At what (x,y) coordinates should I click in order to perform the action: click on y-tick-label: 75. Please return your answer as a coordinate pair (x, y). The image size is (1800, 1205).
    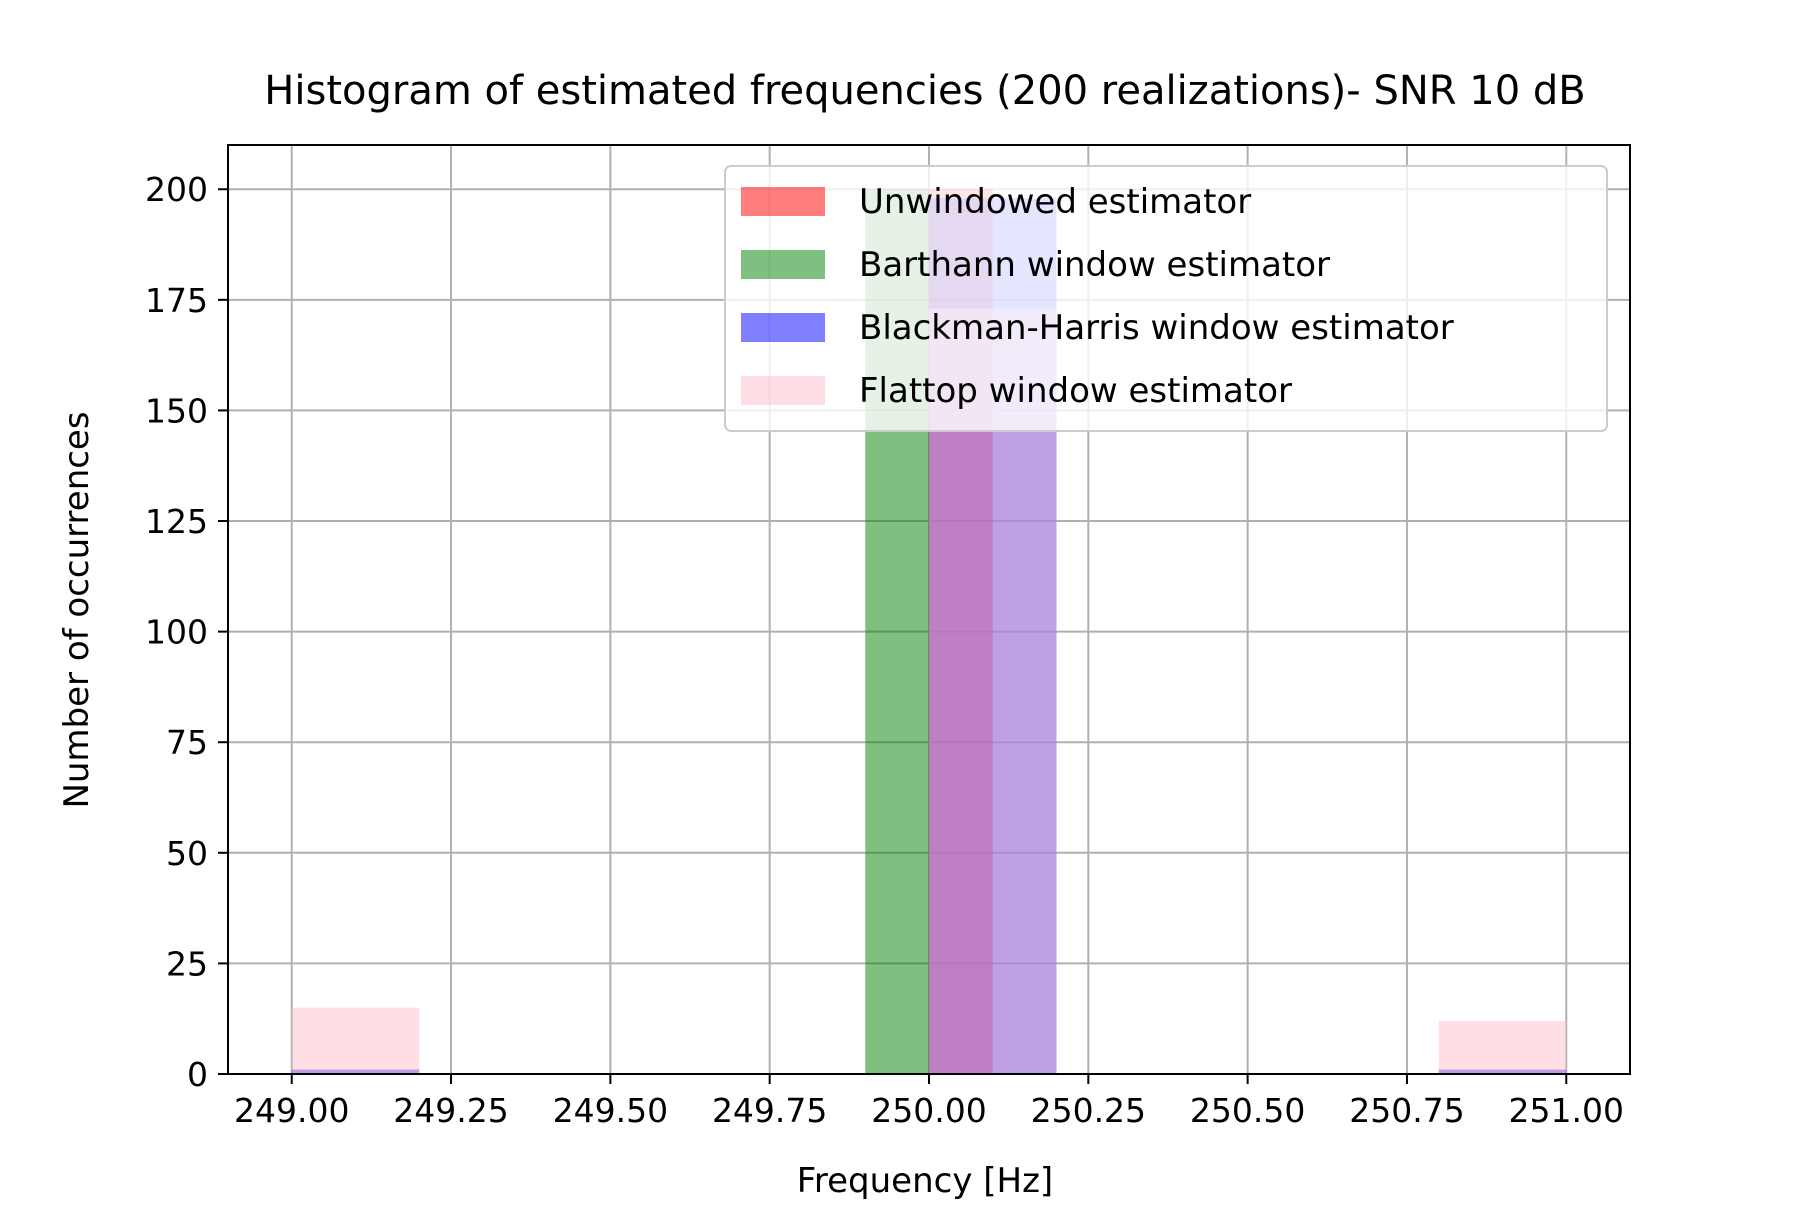
    Looking at the image, I should click on (187, 742).